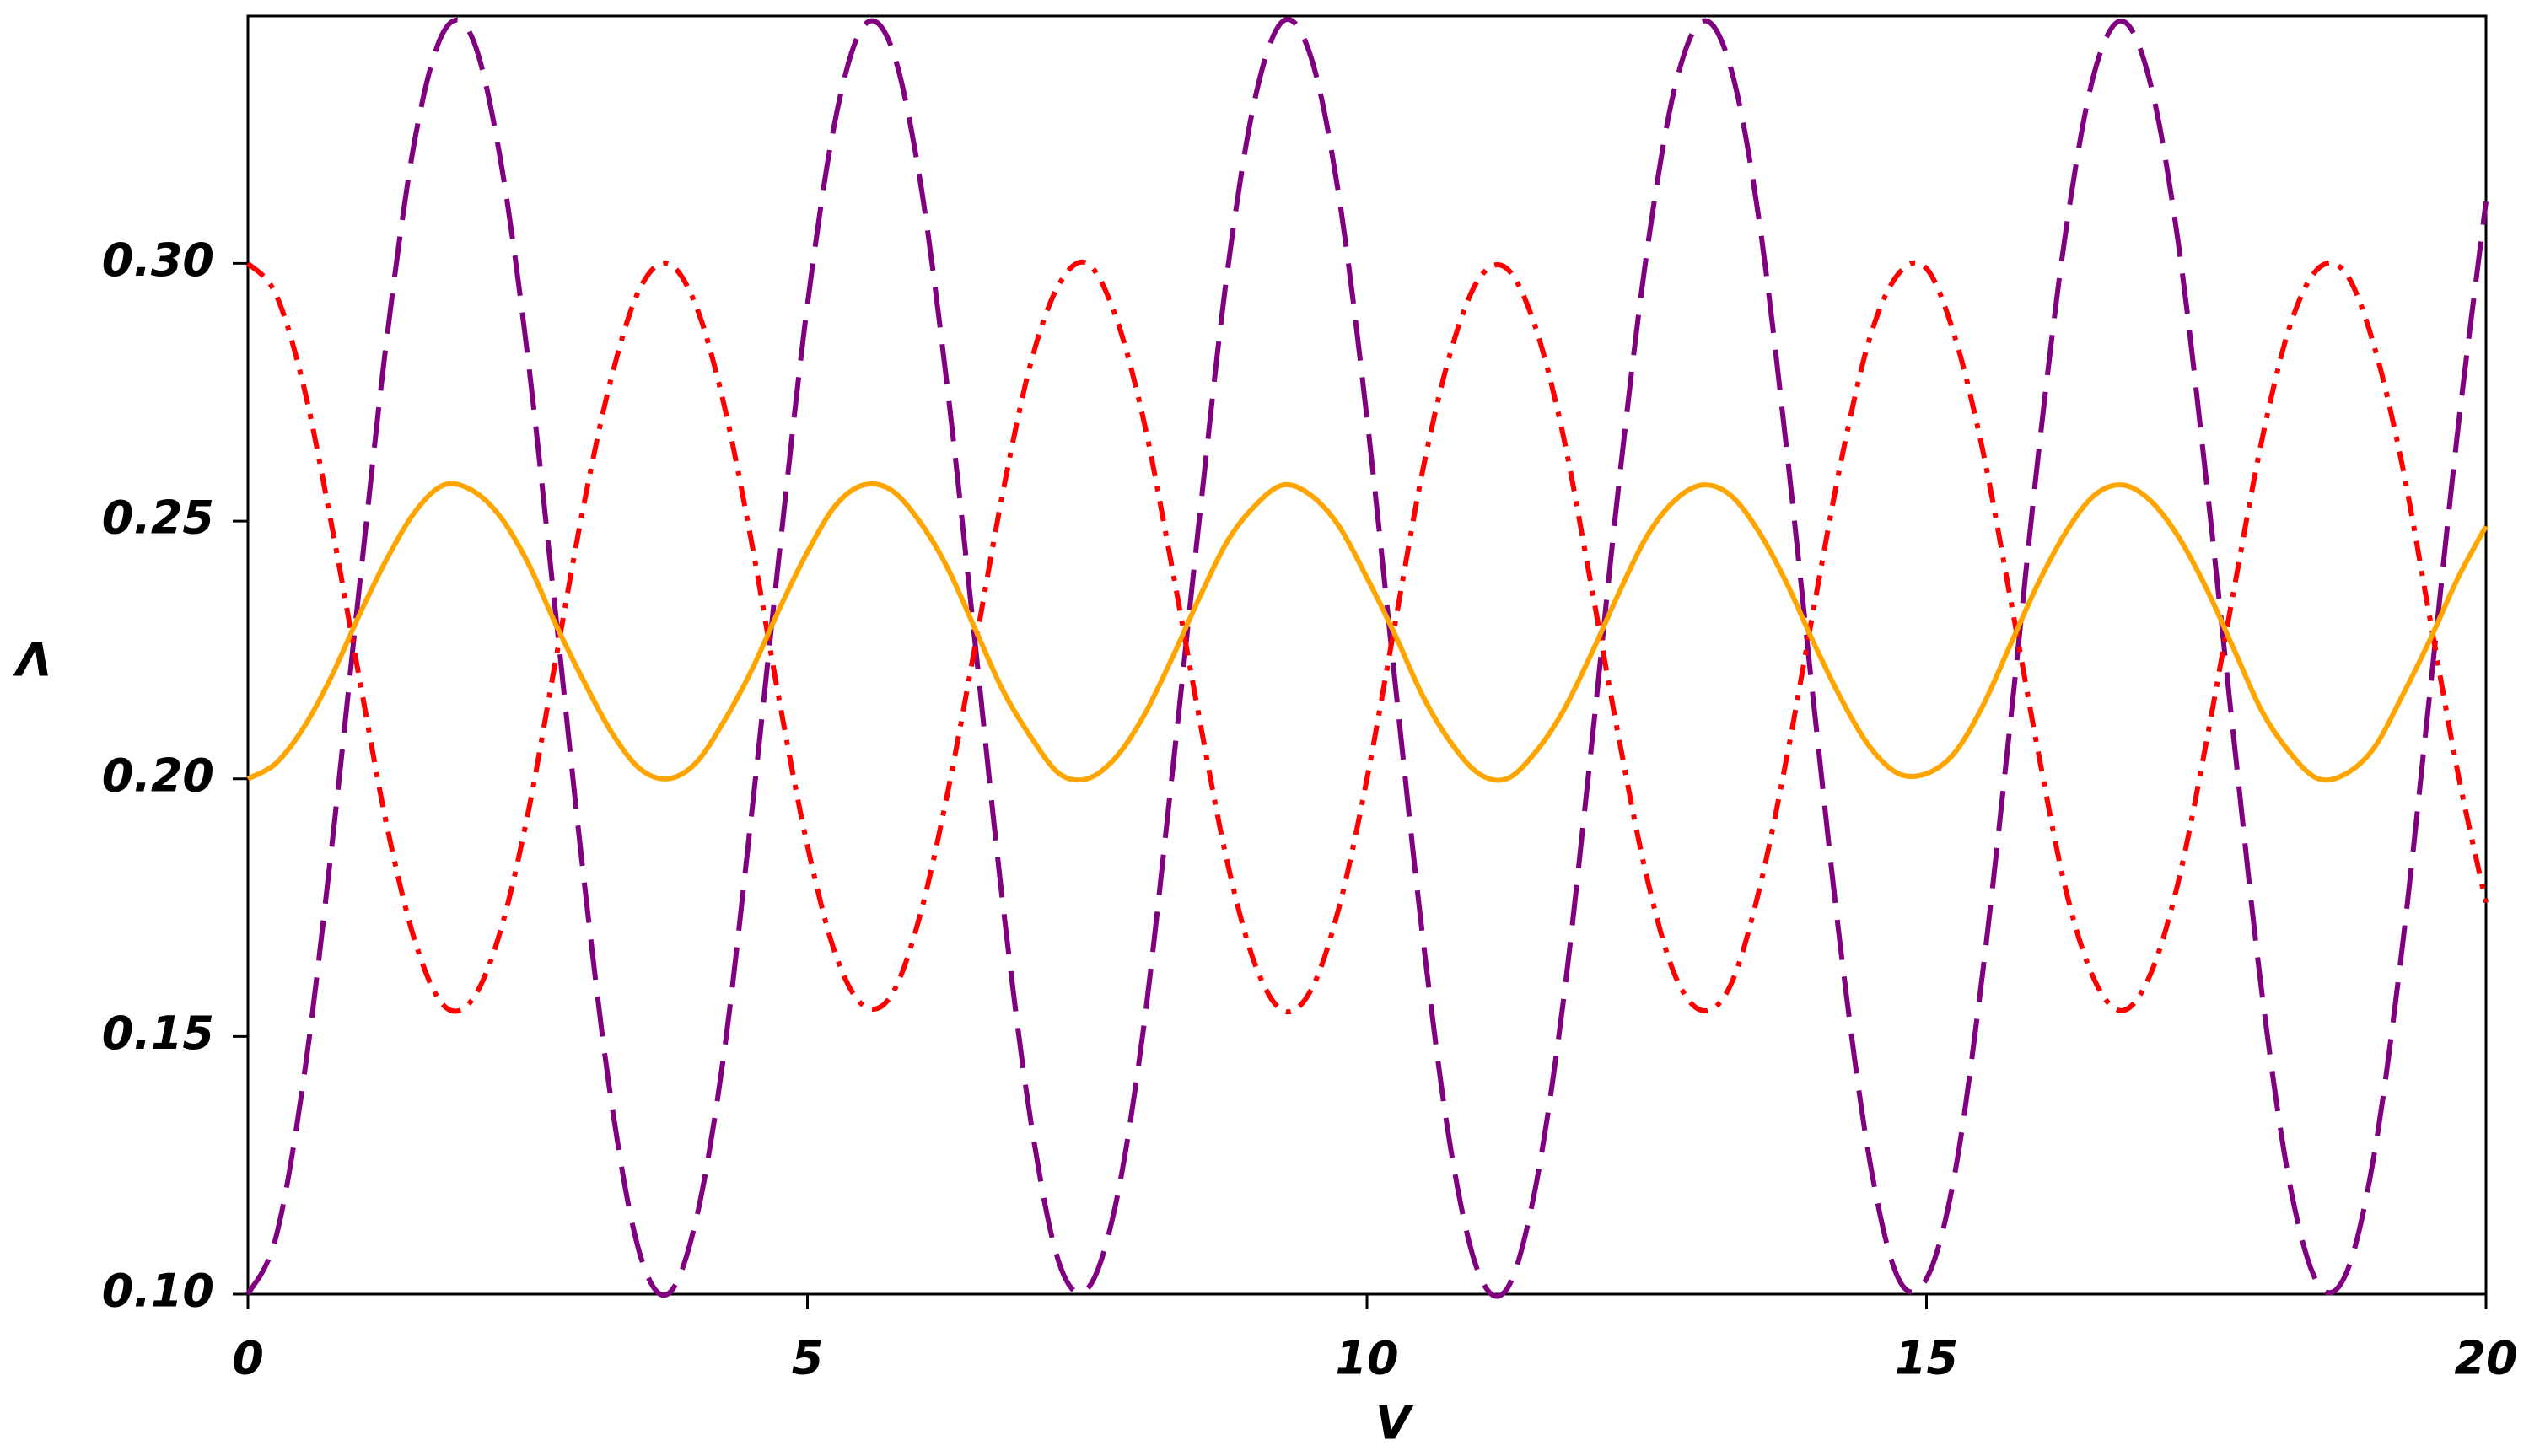 This screenshot has width=2529, height=1456. I want to click on y-tick-label: 0.20, so click(158, 775).